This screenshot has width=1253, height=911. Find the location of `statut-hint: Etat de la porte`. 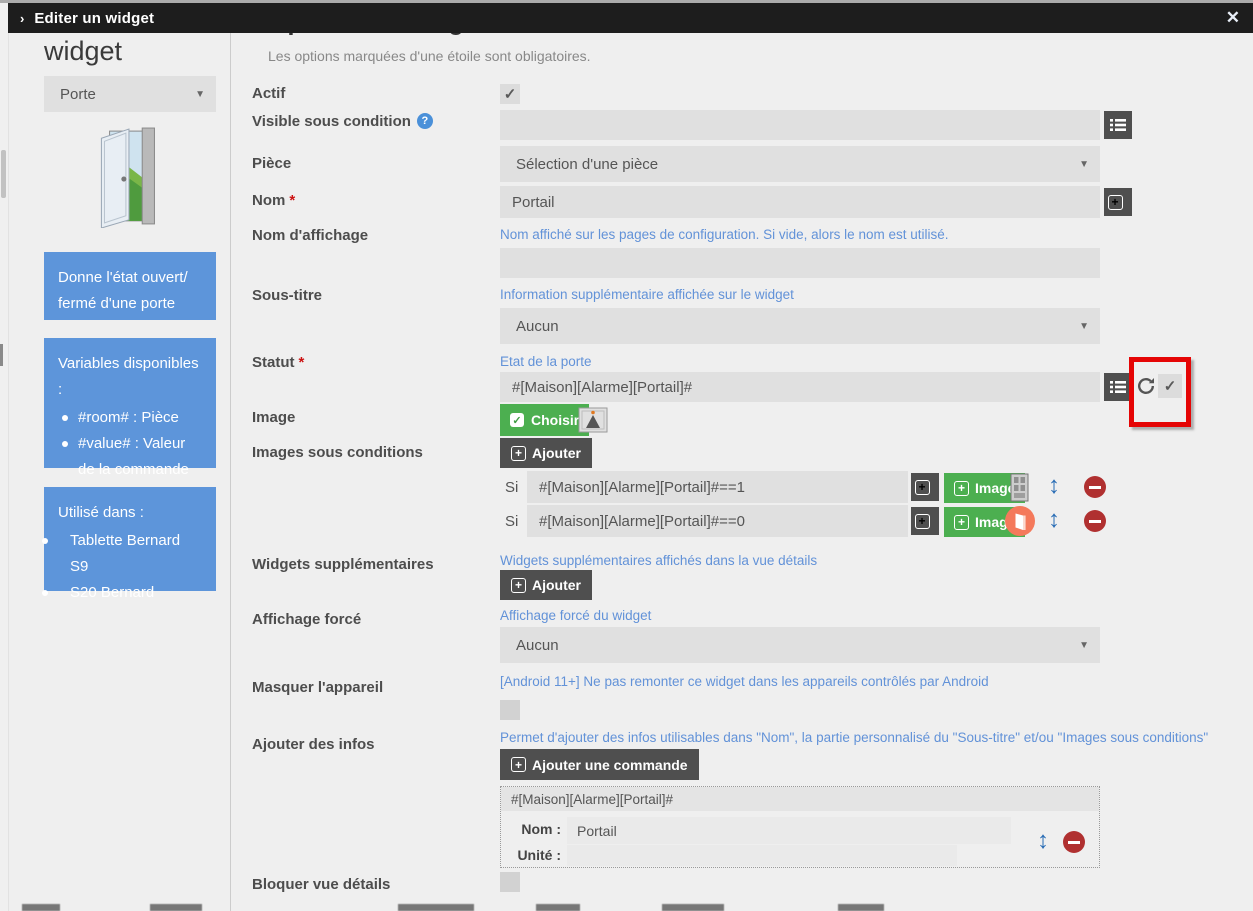

statut-hint: Etat de la porte is located at coordinates (546, 361).